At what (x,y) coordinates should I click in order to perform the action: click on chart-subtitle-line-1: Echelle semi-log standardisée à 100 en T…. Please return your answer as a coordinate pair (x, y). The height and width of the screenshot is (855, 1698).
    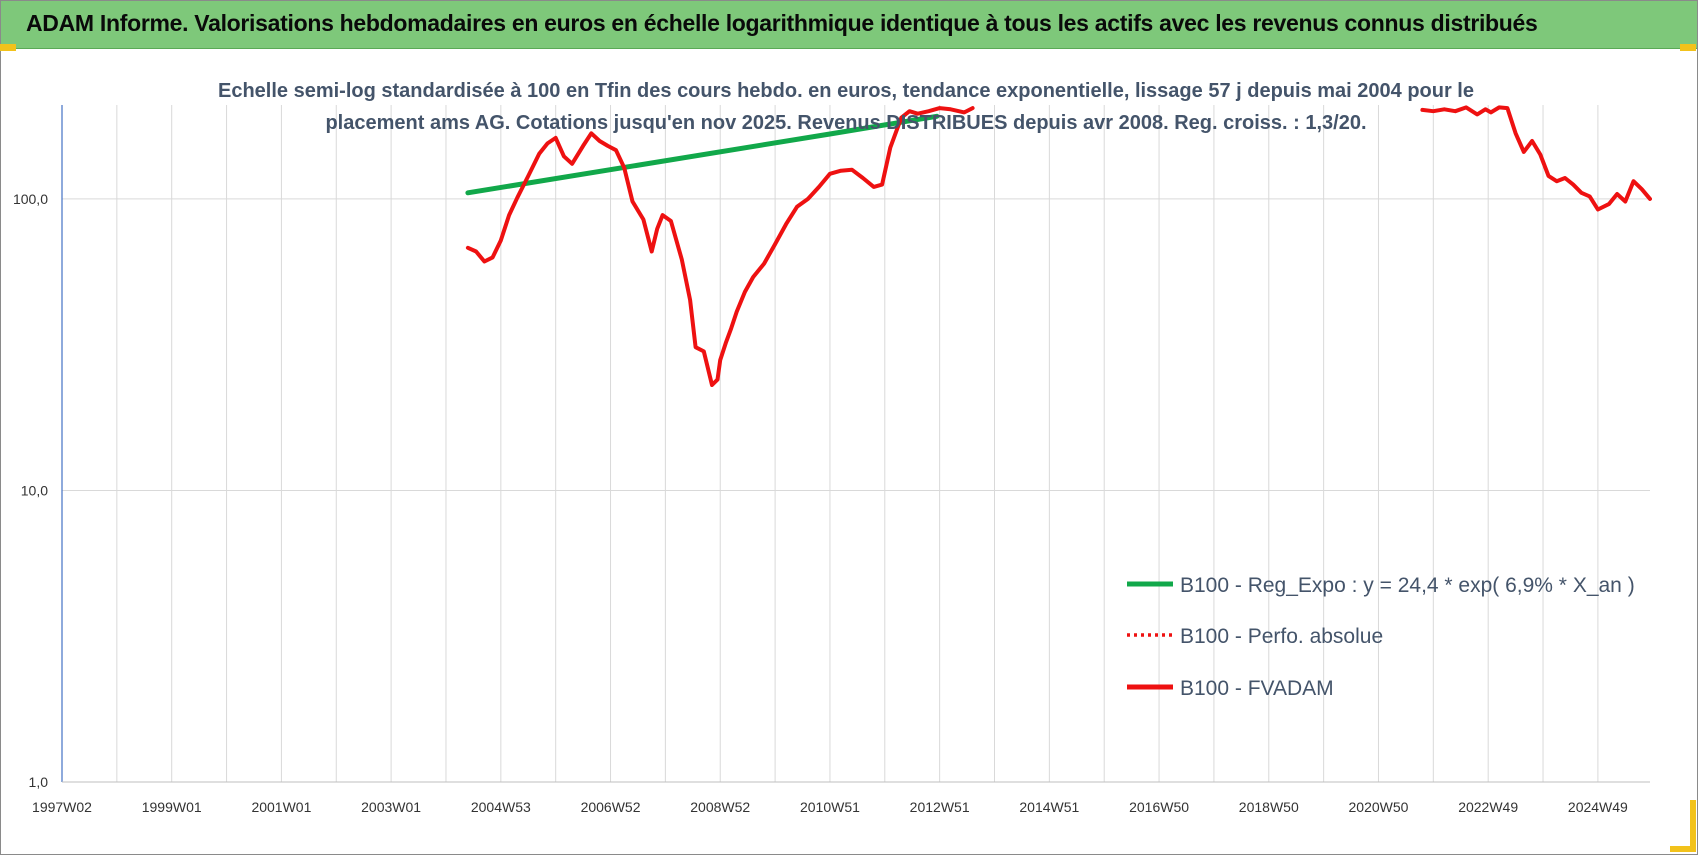
    Looking at the image, I should click on (846, 91).